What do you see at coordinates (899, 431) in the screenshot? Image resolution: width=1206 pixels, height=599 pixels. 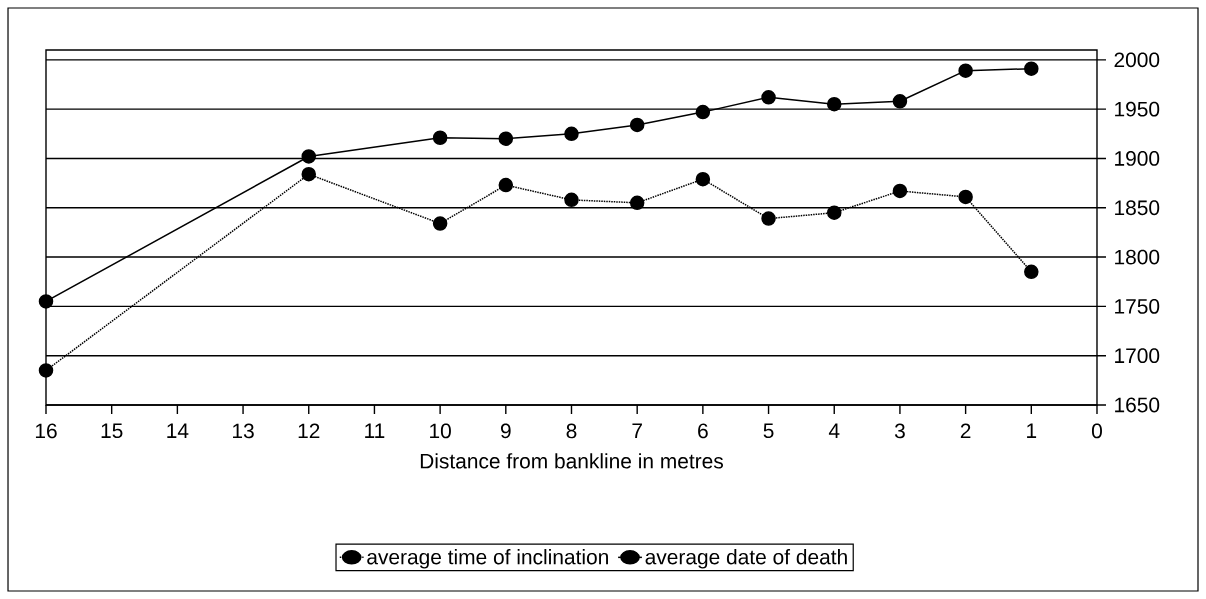 I see `x-tick-label: 3` at bounding box center [899, 431].